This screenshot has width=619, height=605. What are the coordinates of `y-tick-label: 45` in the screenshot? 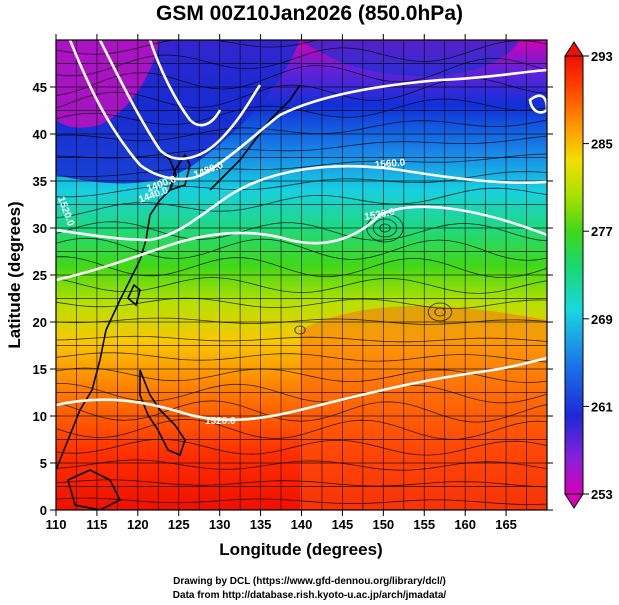 It's located at (40, 87).